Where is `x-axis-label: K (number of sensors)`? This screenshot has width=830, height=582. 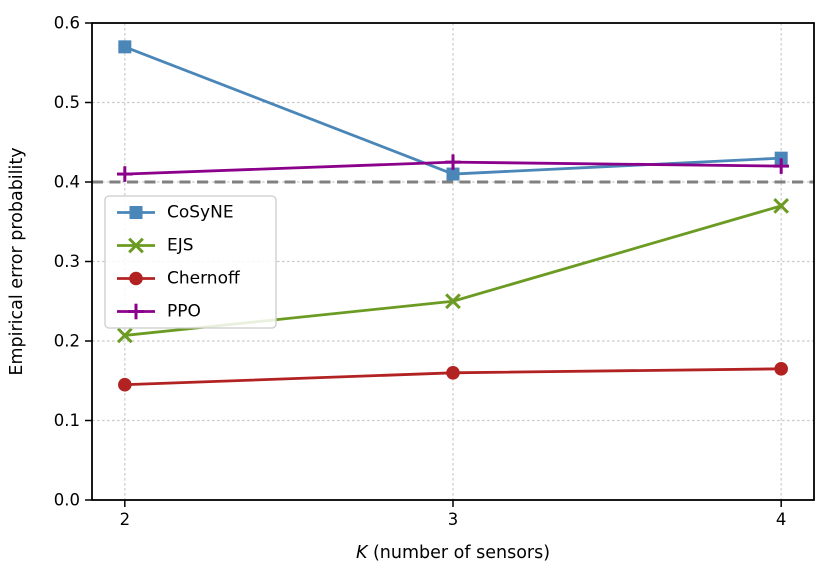 x-axis-label: K (number of sensors) is located at coordinates (453, 553).